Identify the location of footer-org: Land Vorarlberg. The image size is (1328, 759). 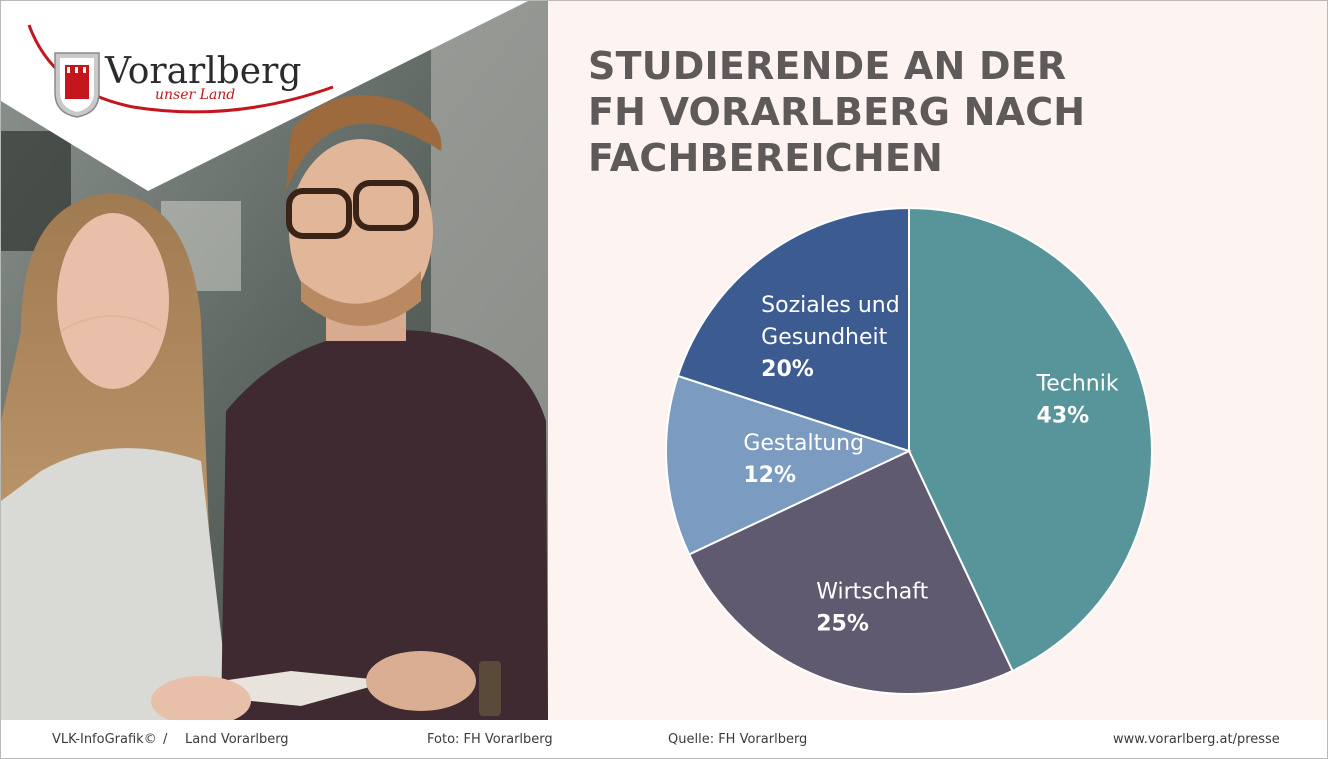
(237, 739).